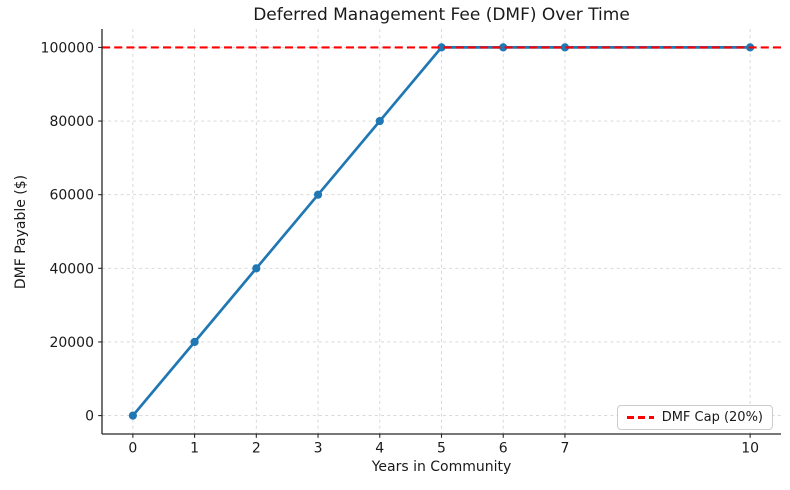 This screenshot has height=490, width=790. I want to click on x-tick-label: 4, so click(379, 449).